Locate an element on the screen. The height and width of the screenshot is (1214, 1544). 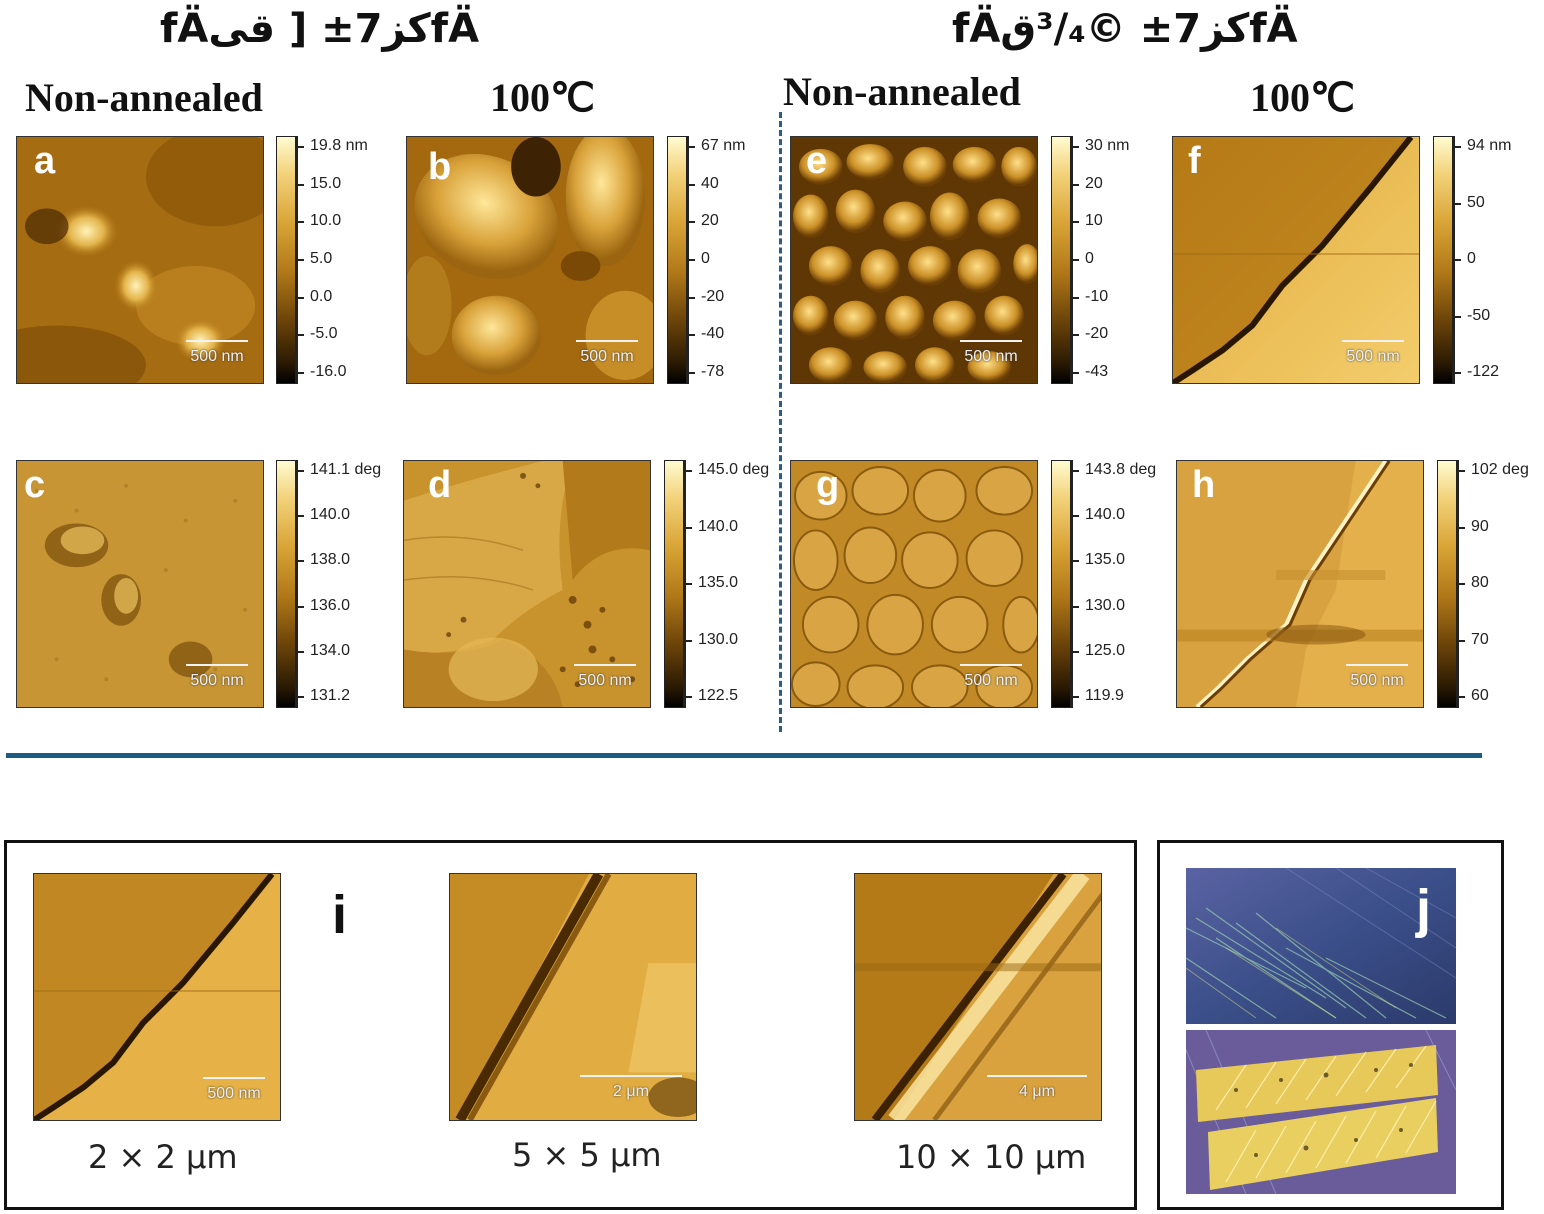
colorbar-b is located at coordinates (677, 260).